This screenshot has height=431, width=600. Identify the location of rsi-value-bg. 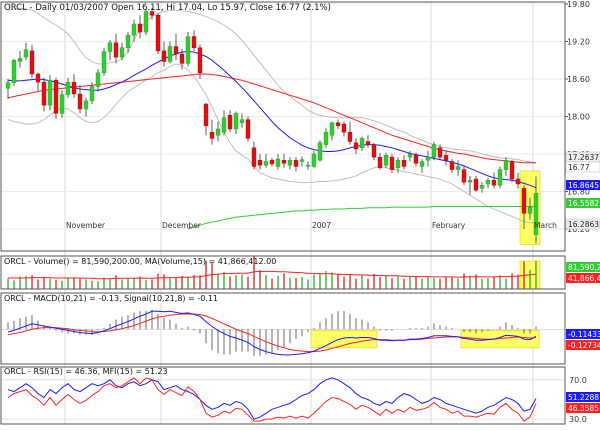
(583, 408).